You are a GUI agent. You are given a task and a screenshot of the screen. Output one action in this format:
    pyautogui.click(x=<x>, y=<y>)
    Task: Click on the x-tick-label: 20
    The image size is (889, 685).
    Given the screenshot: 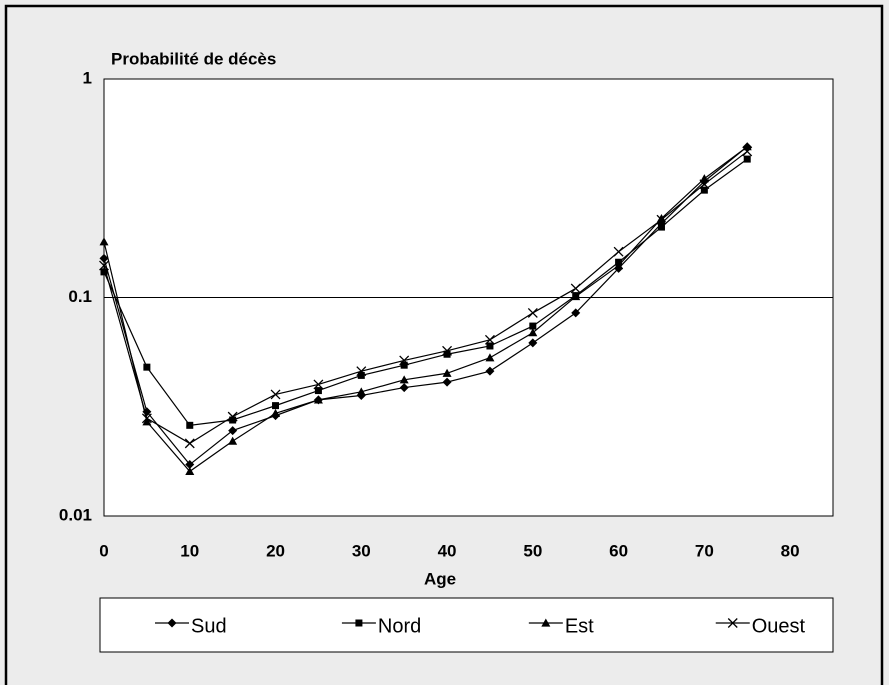 What is the action you would take?
    pyautogui.click(x=275, y=550)
    